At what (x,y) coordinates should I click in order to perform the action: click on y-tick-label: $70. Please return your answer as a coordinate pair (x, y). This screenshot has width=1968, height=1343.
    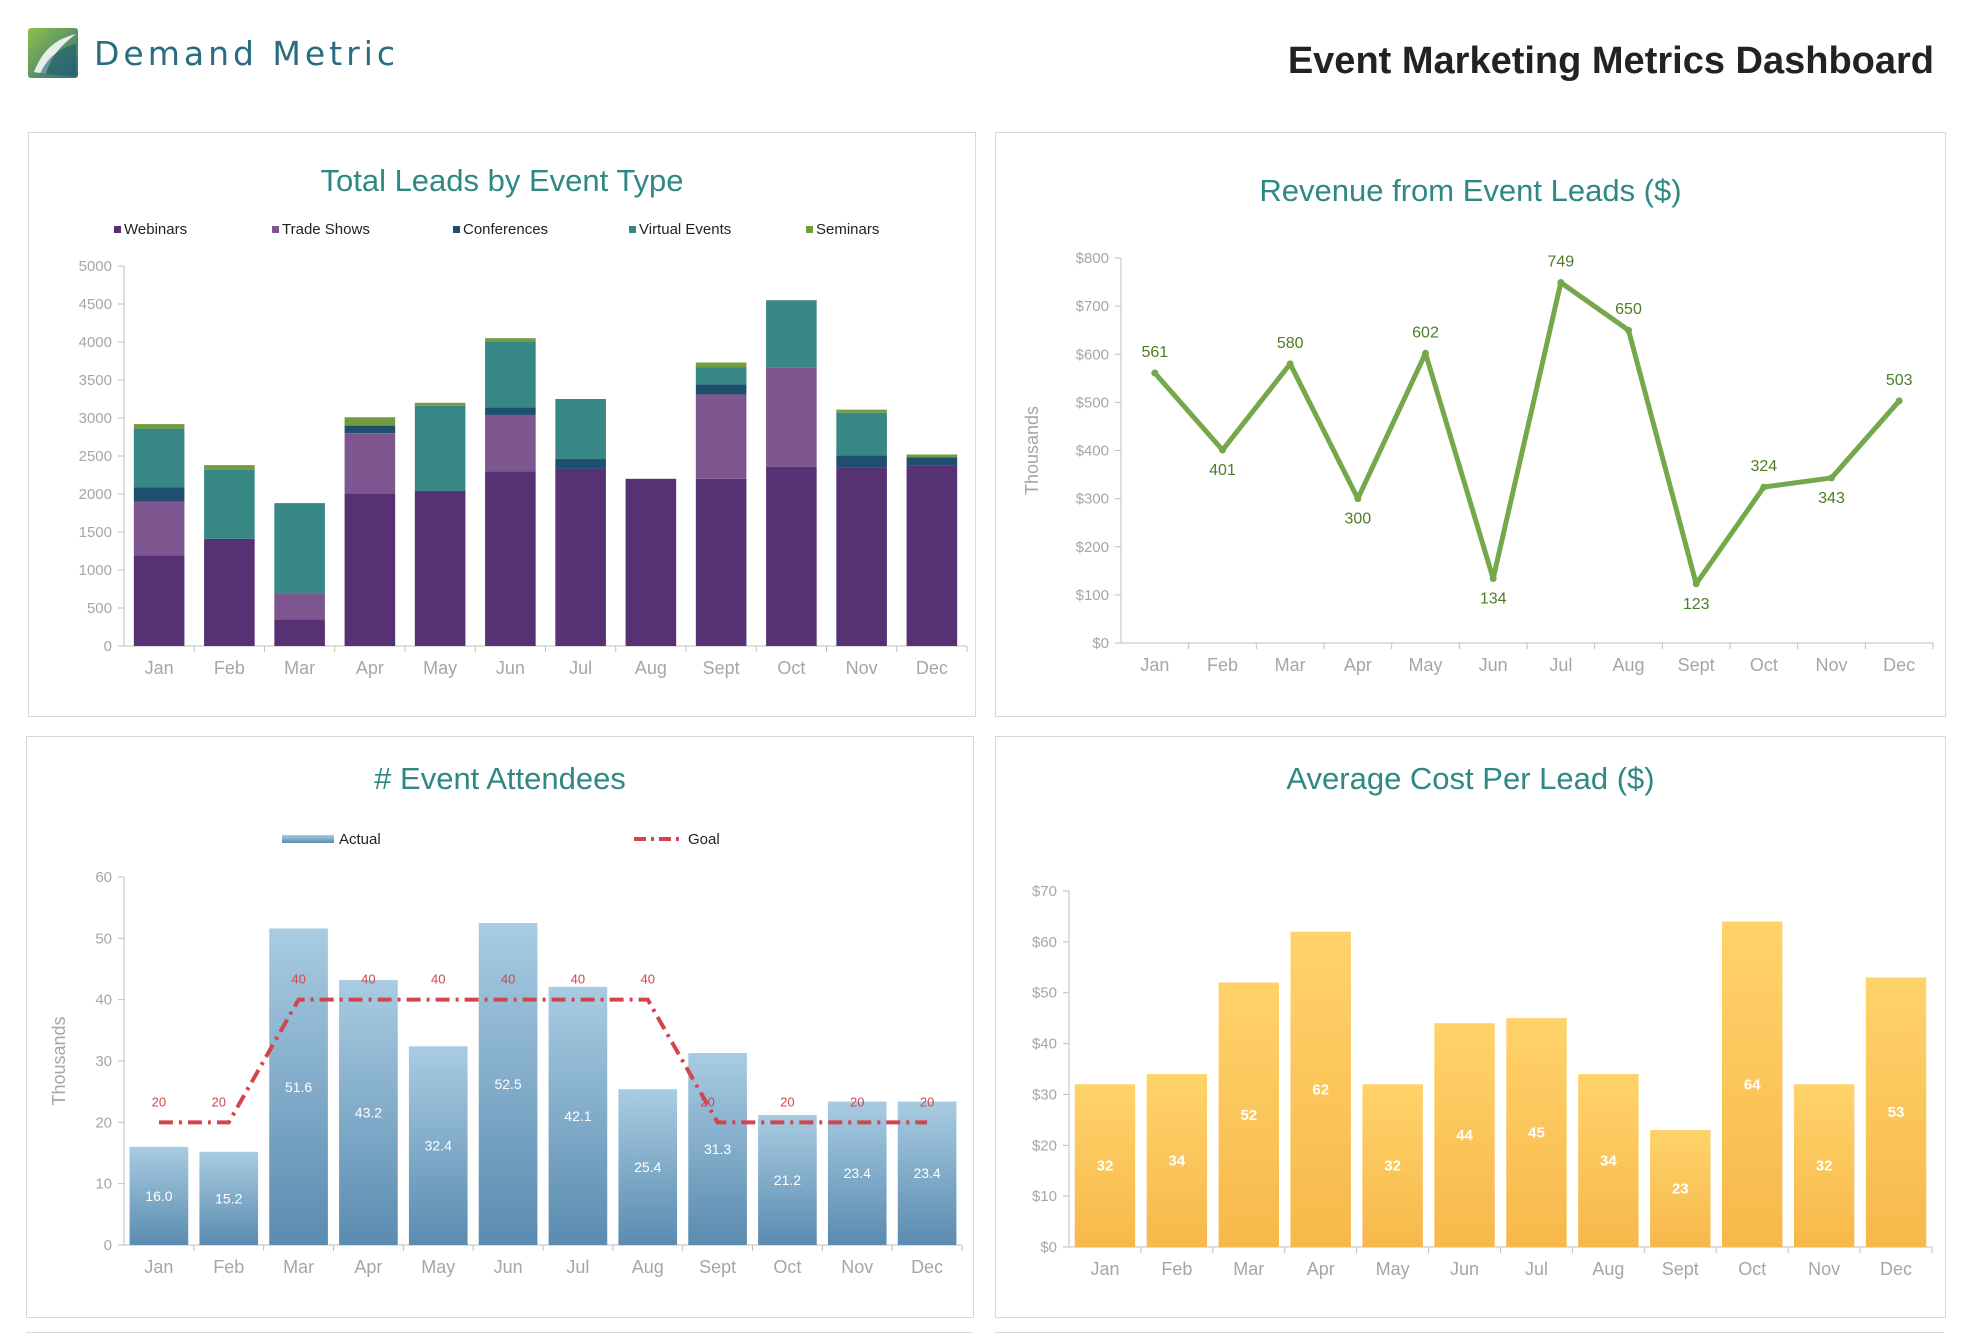
    Looking at the image, I should click on (1044, 891).